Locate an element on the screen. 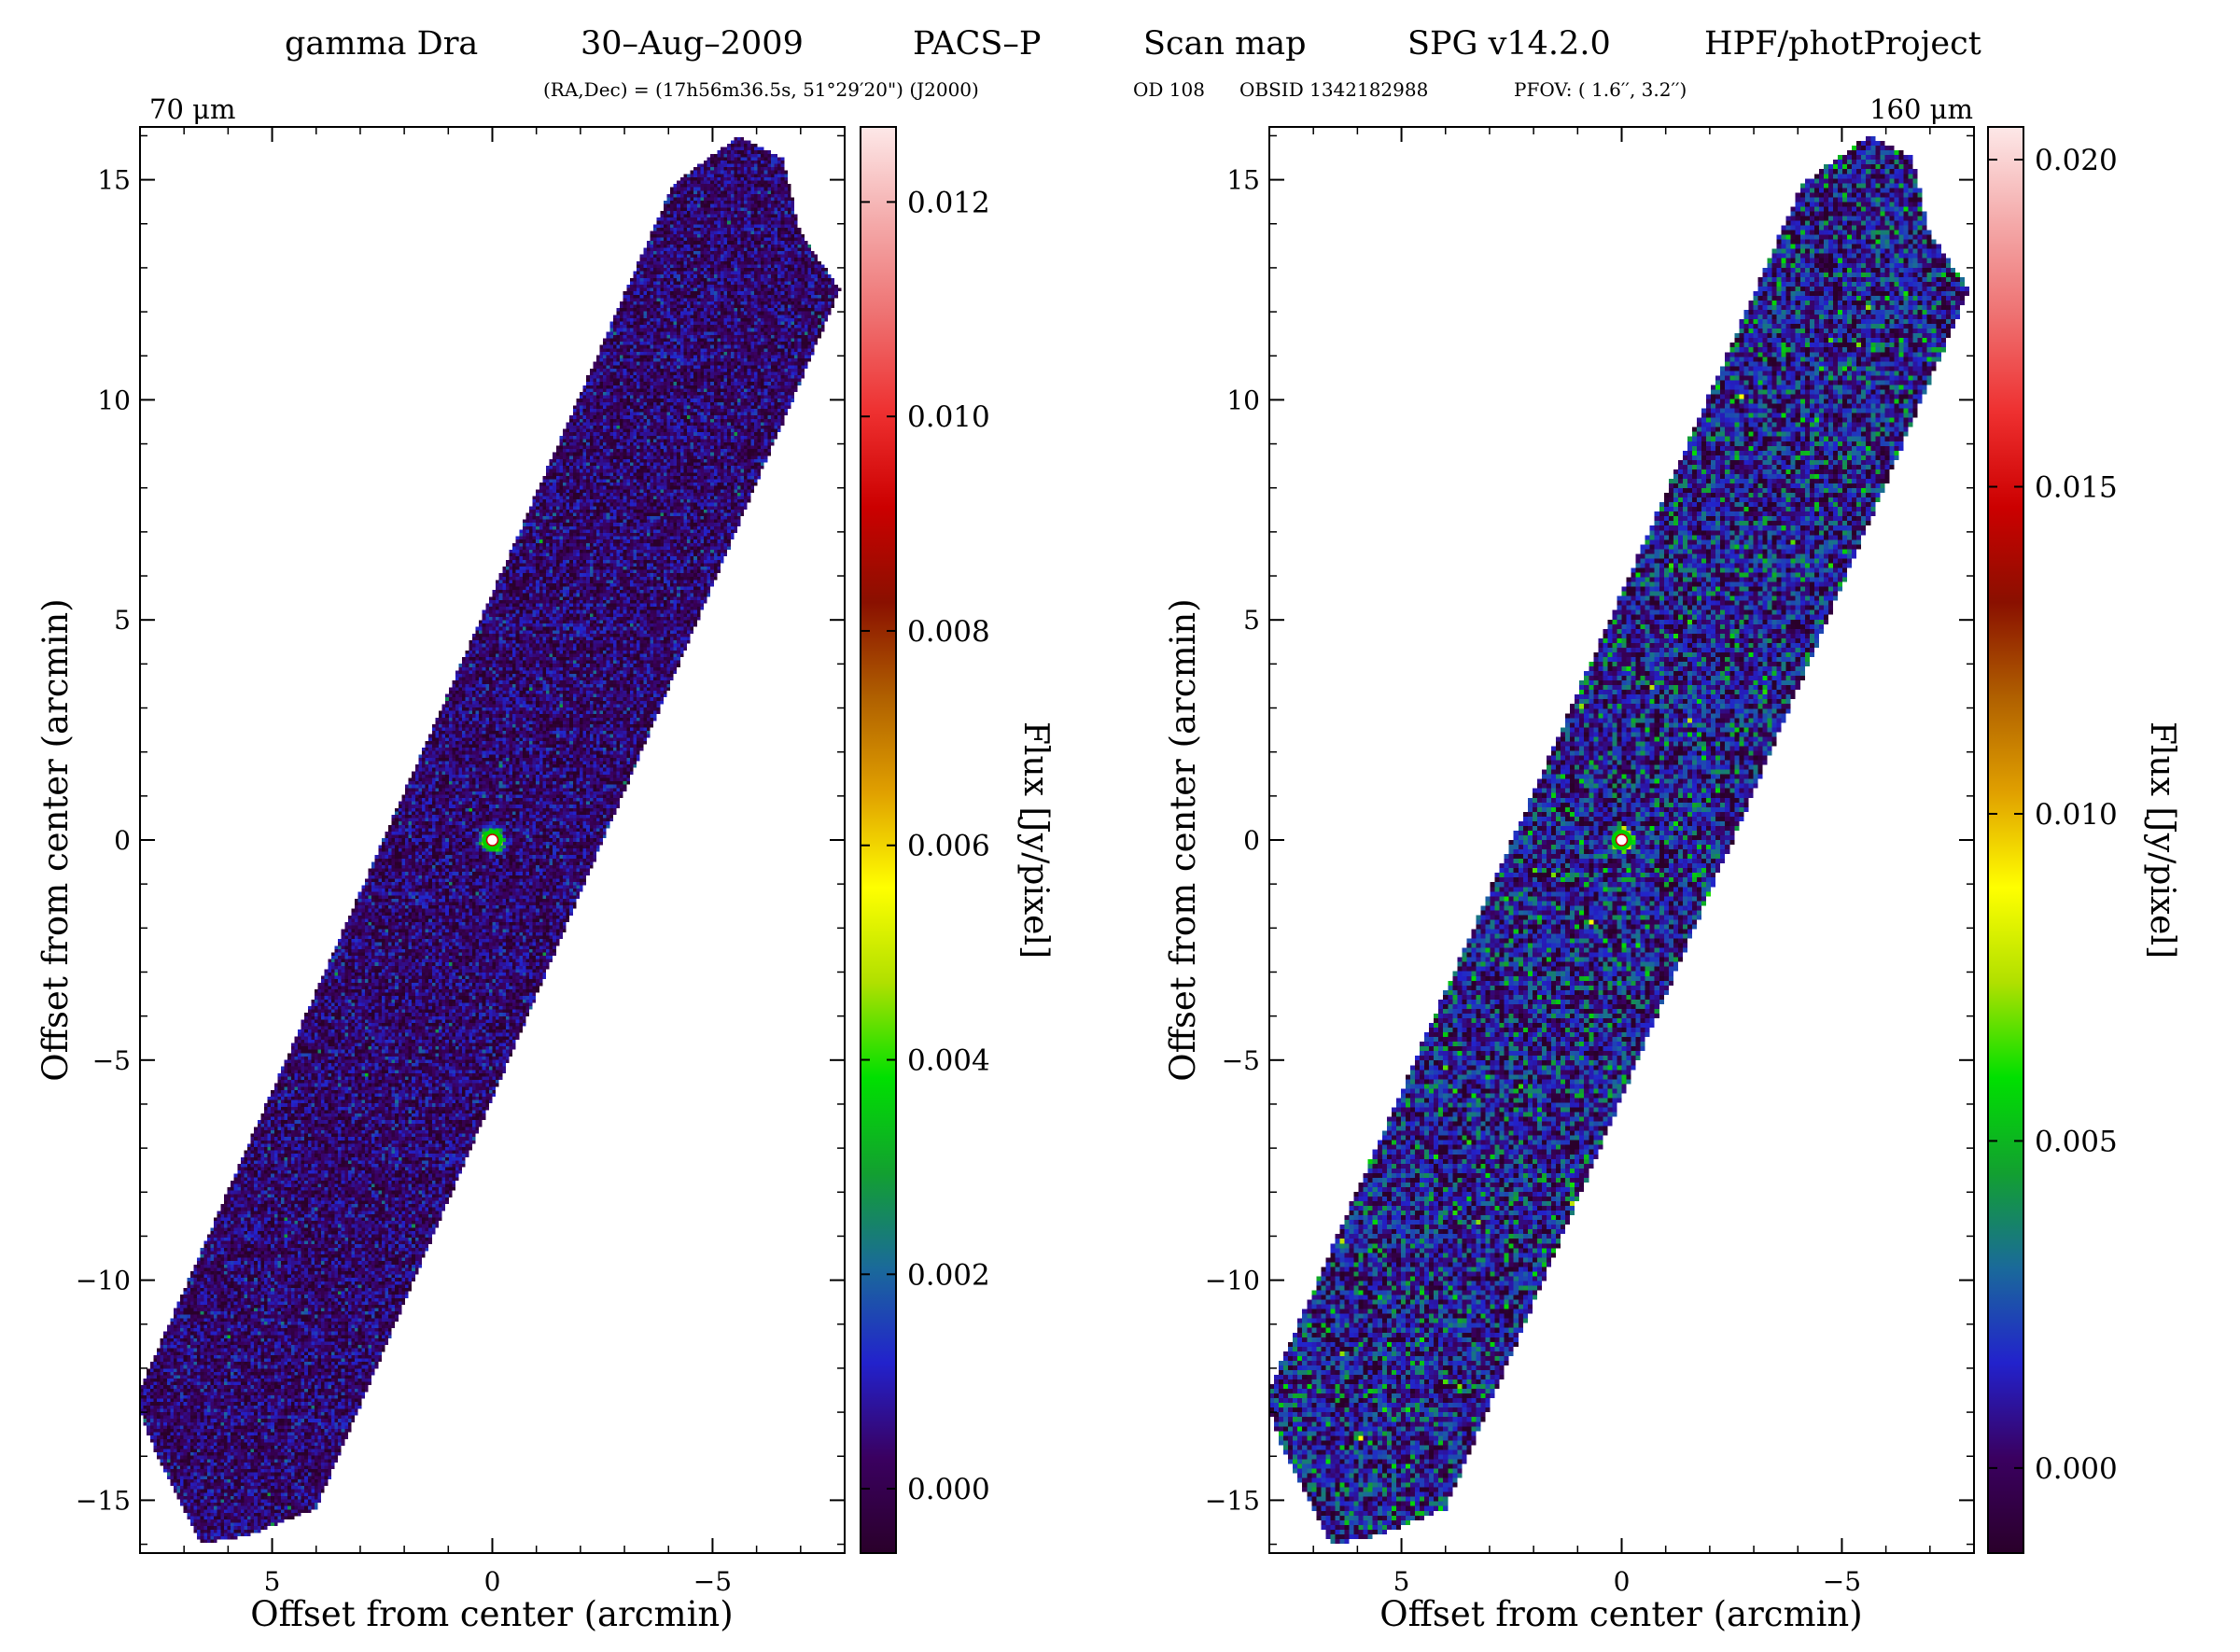  colorbar-ticks-70um: 0.000 0.002 0.004 0.006 0.008 0.010 0.012 is located at coordinates (925, 846).